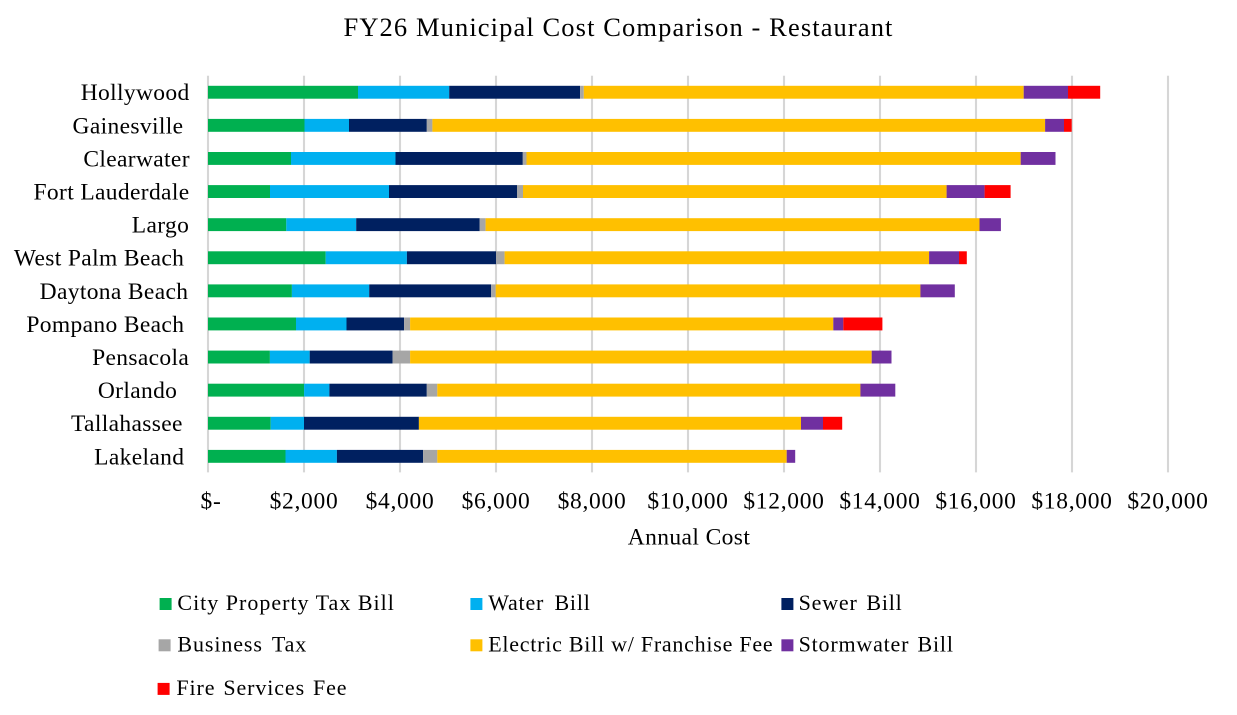 This screenshot has height=715, width=1237. I want to click on svg-text: $4,000, so click(400, 501).